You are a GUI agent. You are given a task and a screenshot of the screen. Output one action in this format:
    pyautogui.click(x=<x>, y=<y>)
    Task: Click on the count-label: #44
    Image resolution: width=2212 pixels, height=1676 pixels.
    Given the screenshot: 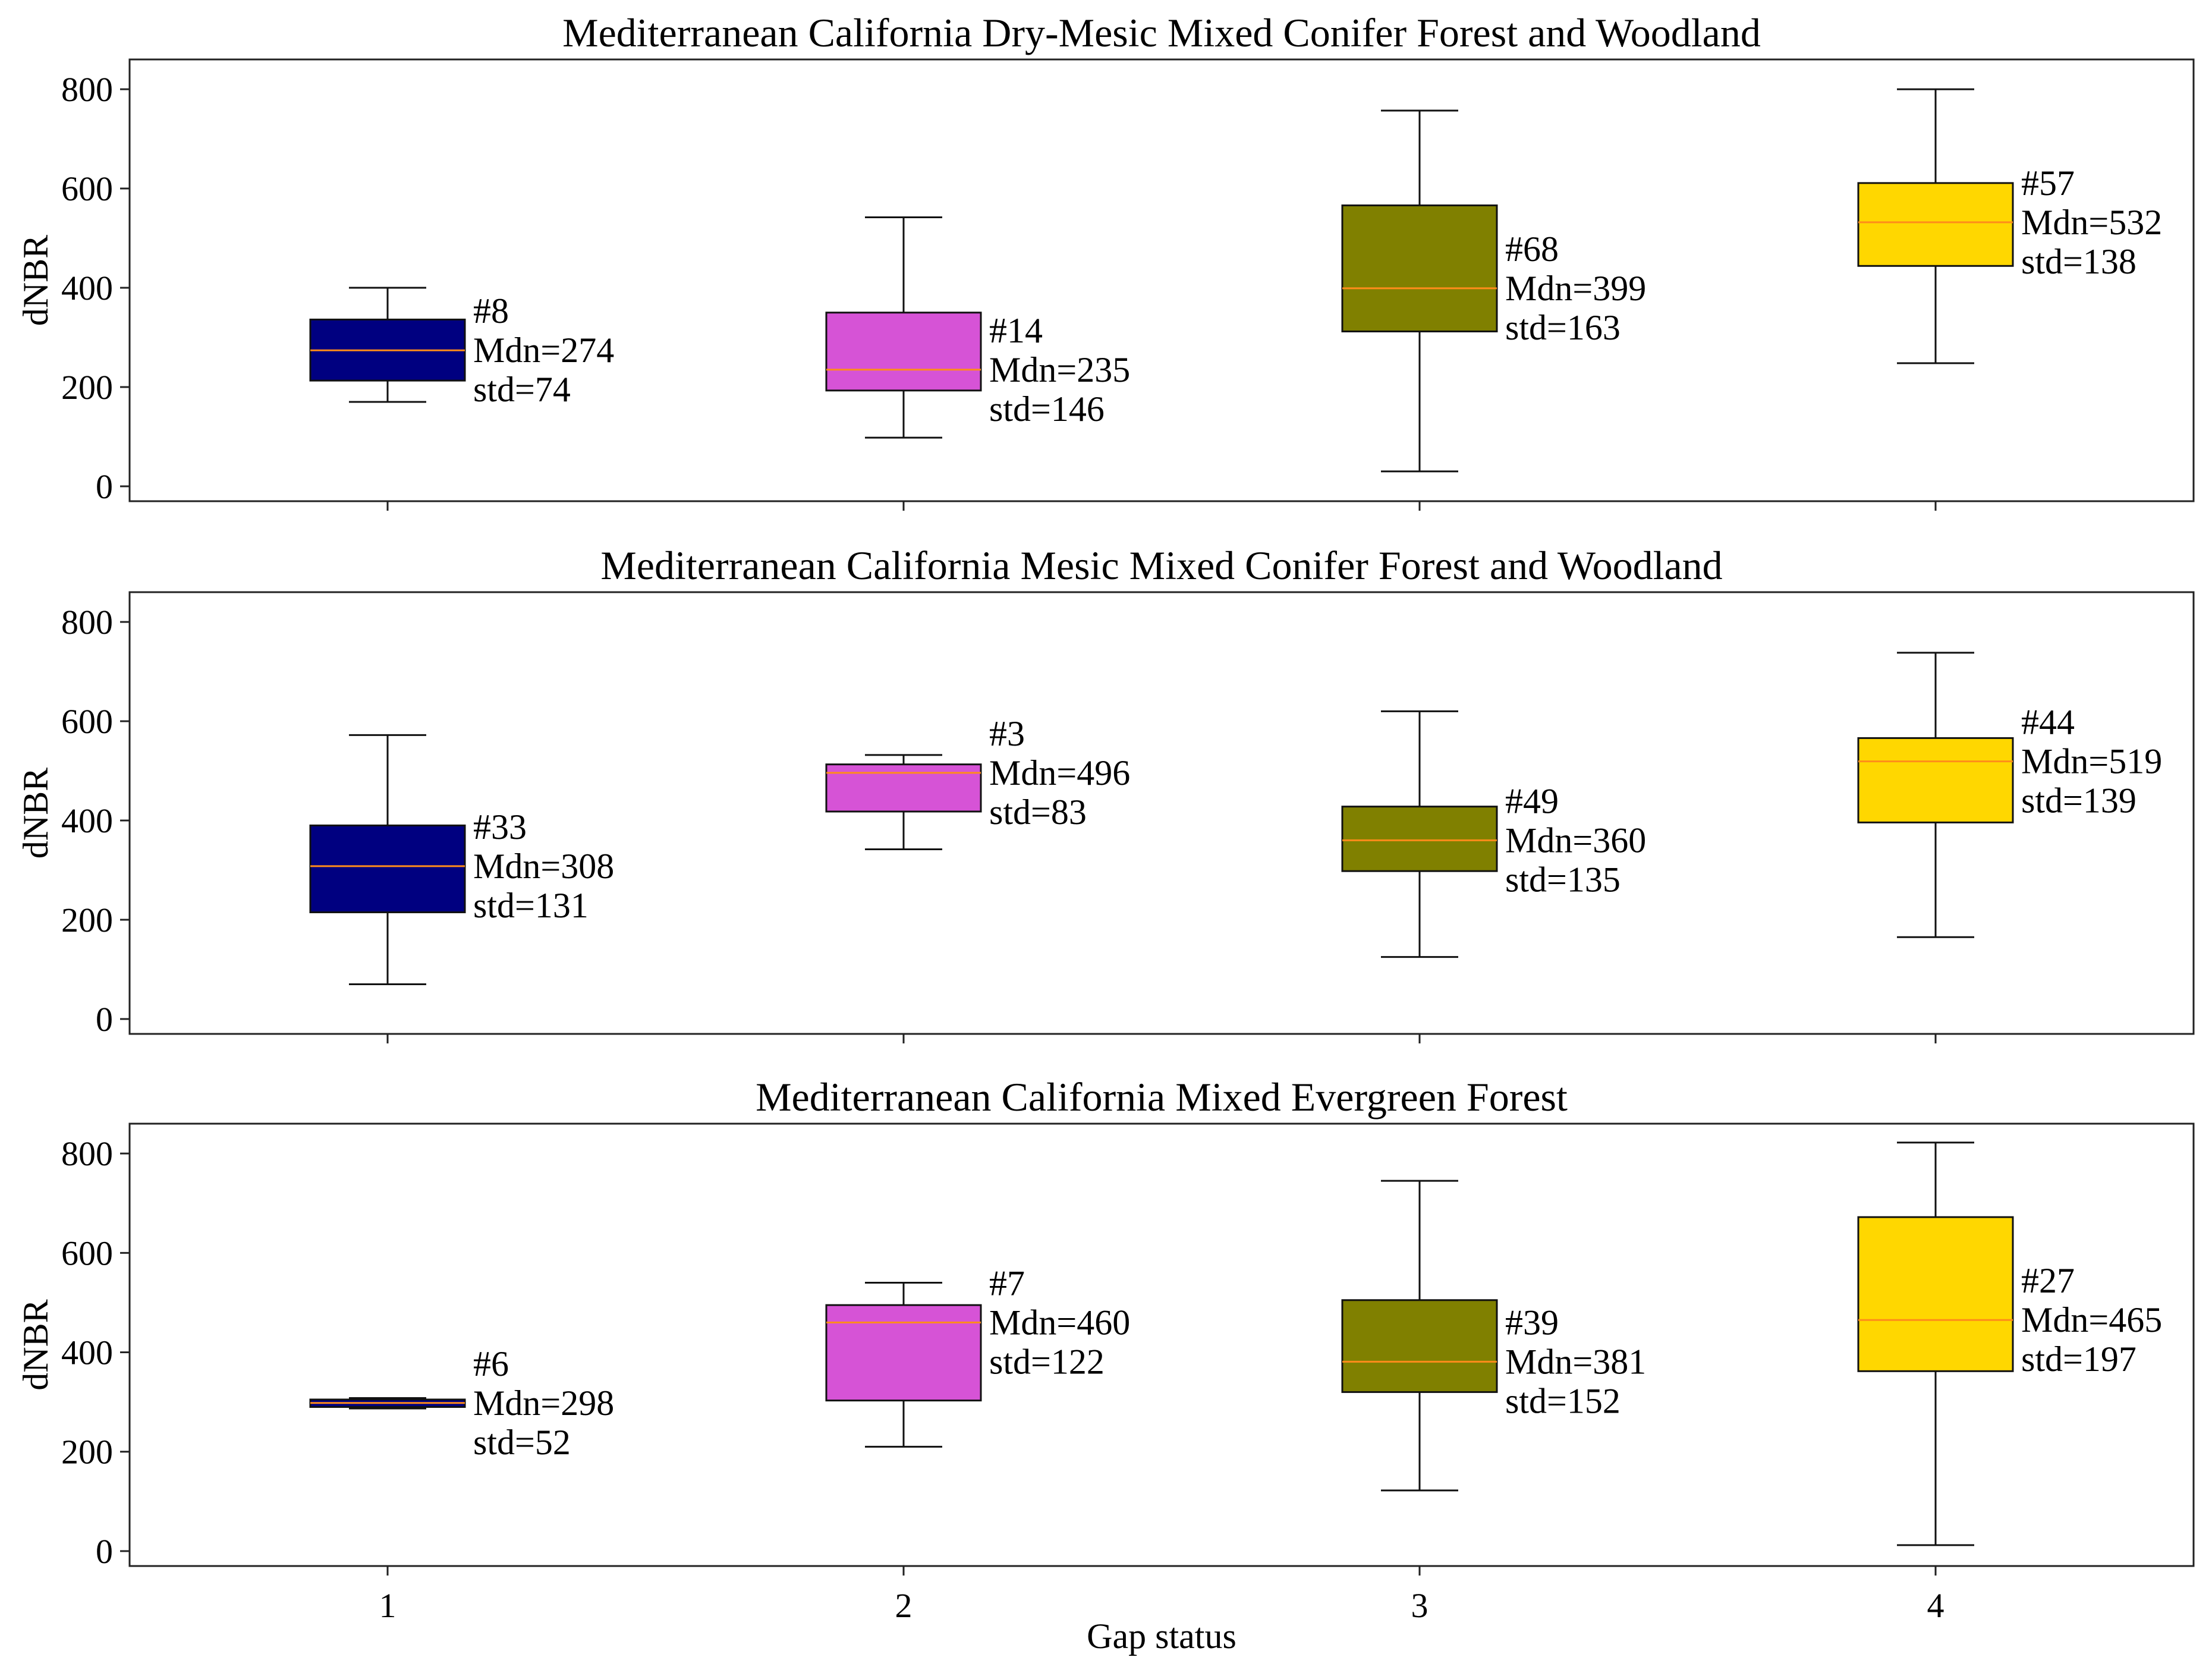 What is the action you would take?
    pyautogui.click(x=2048, y=722)
    